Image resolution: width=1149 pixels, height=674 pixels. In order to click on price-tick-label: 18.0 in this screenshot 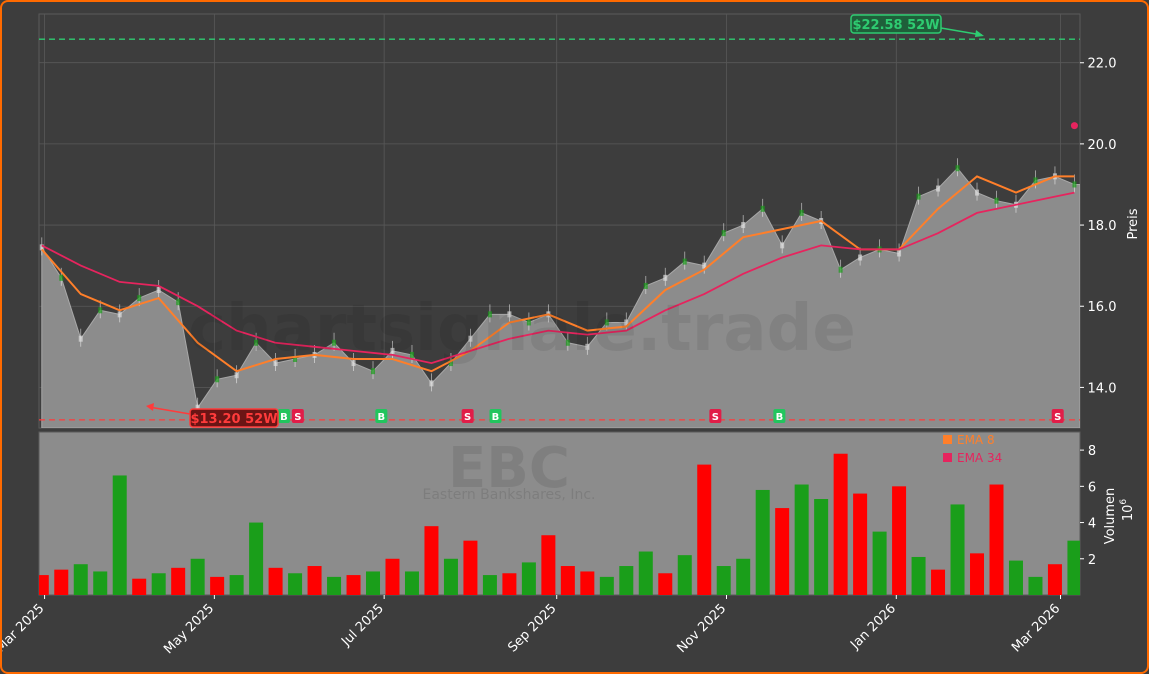, I will do `click(1102, 226)`.